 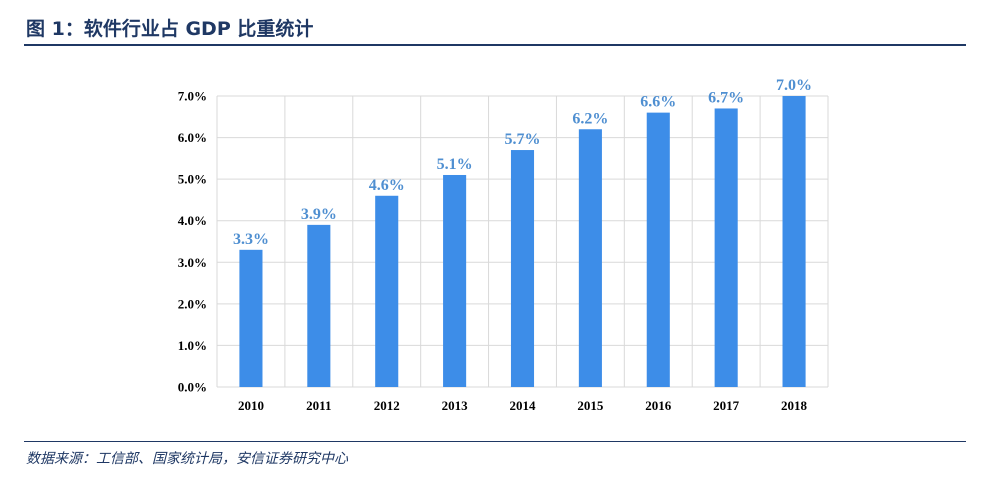 What do you see at coordinates (658, 102) in the screenshot?
I see `data-label: 6.6%` at bounding box center [658, 102].